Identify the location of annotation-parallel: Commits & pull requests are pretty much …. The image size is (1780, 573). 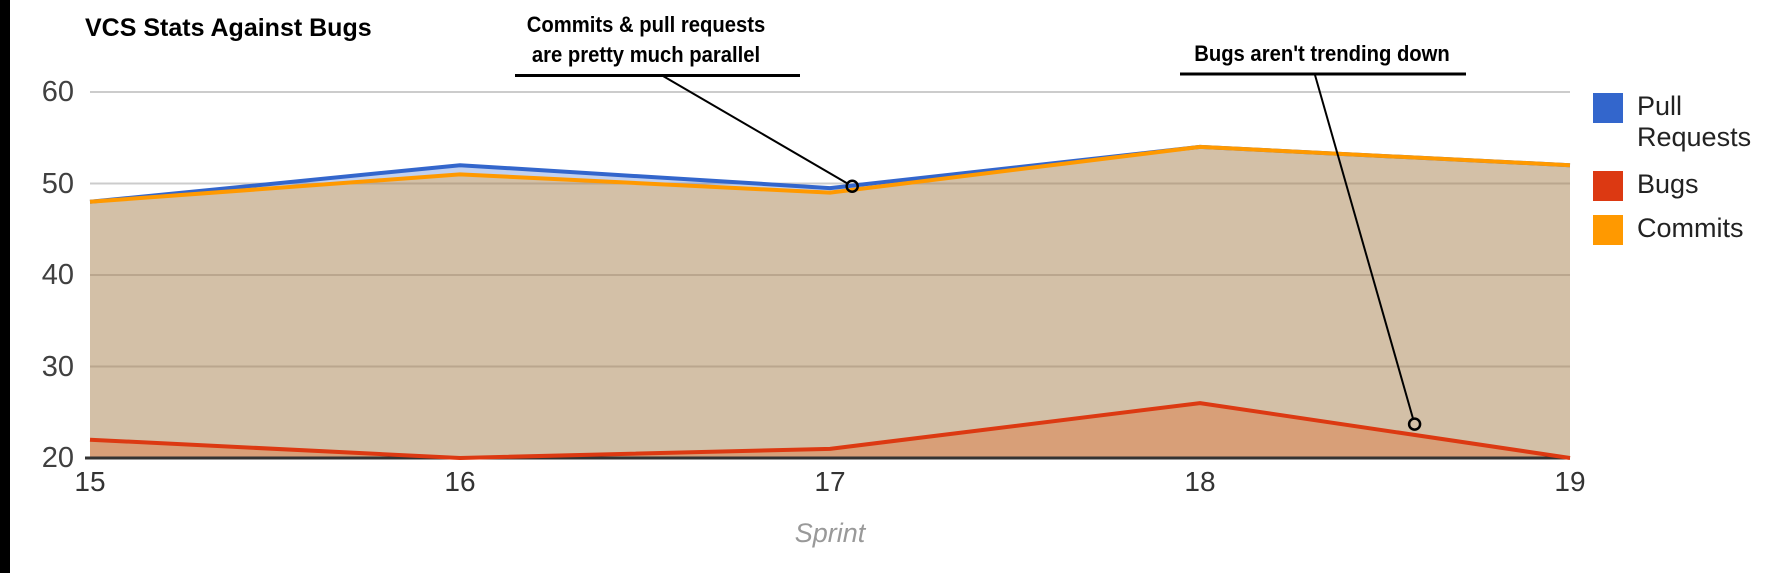
(646, 39).